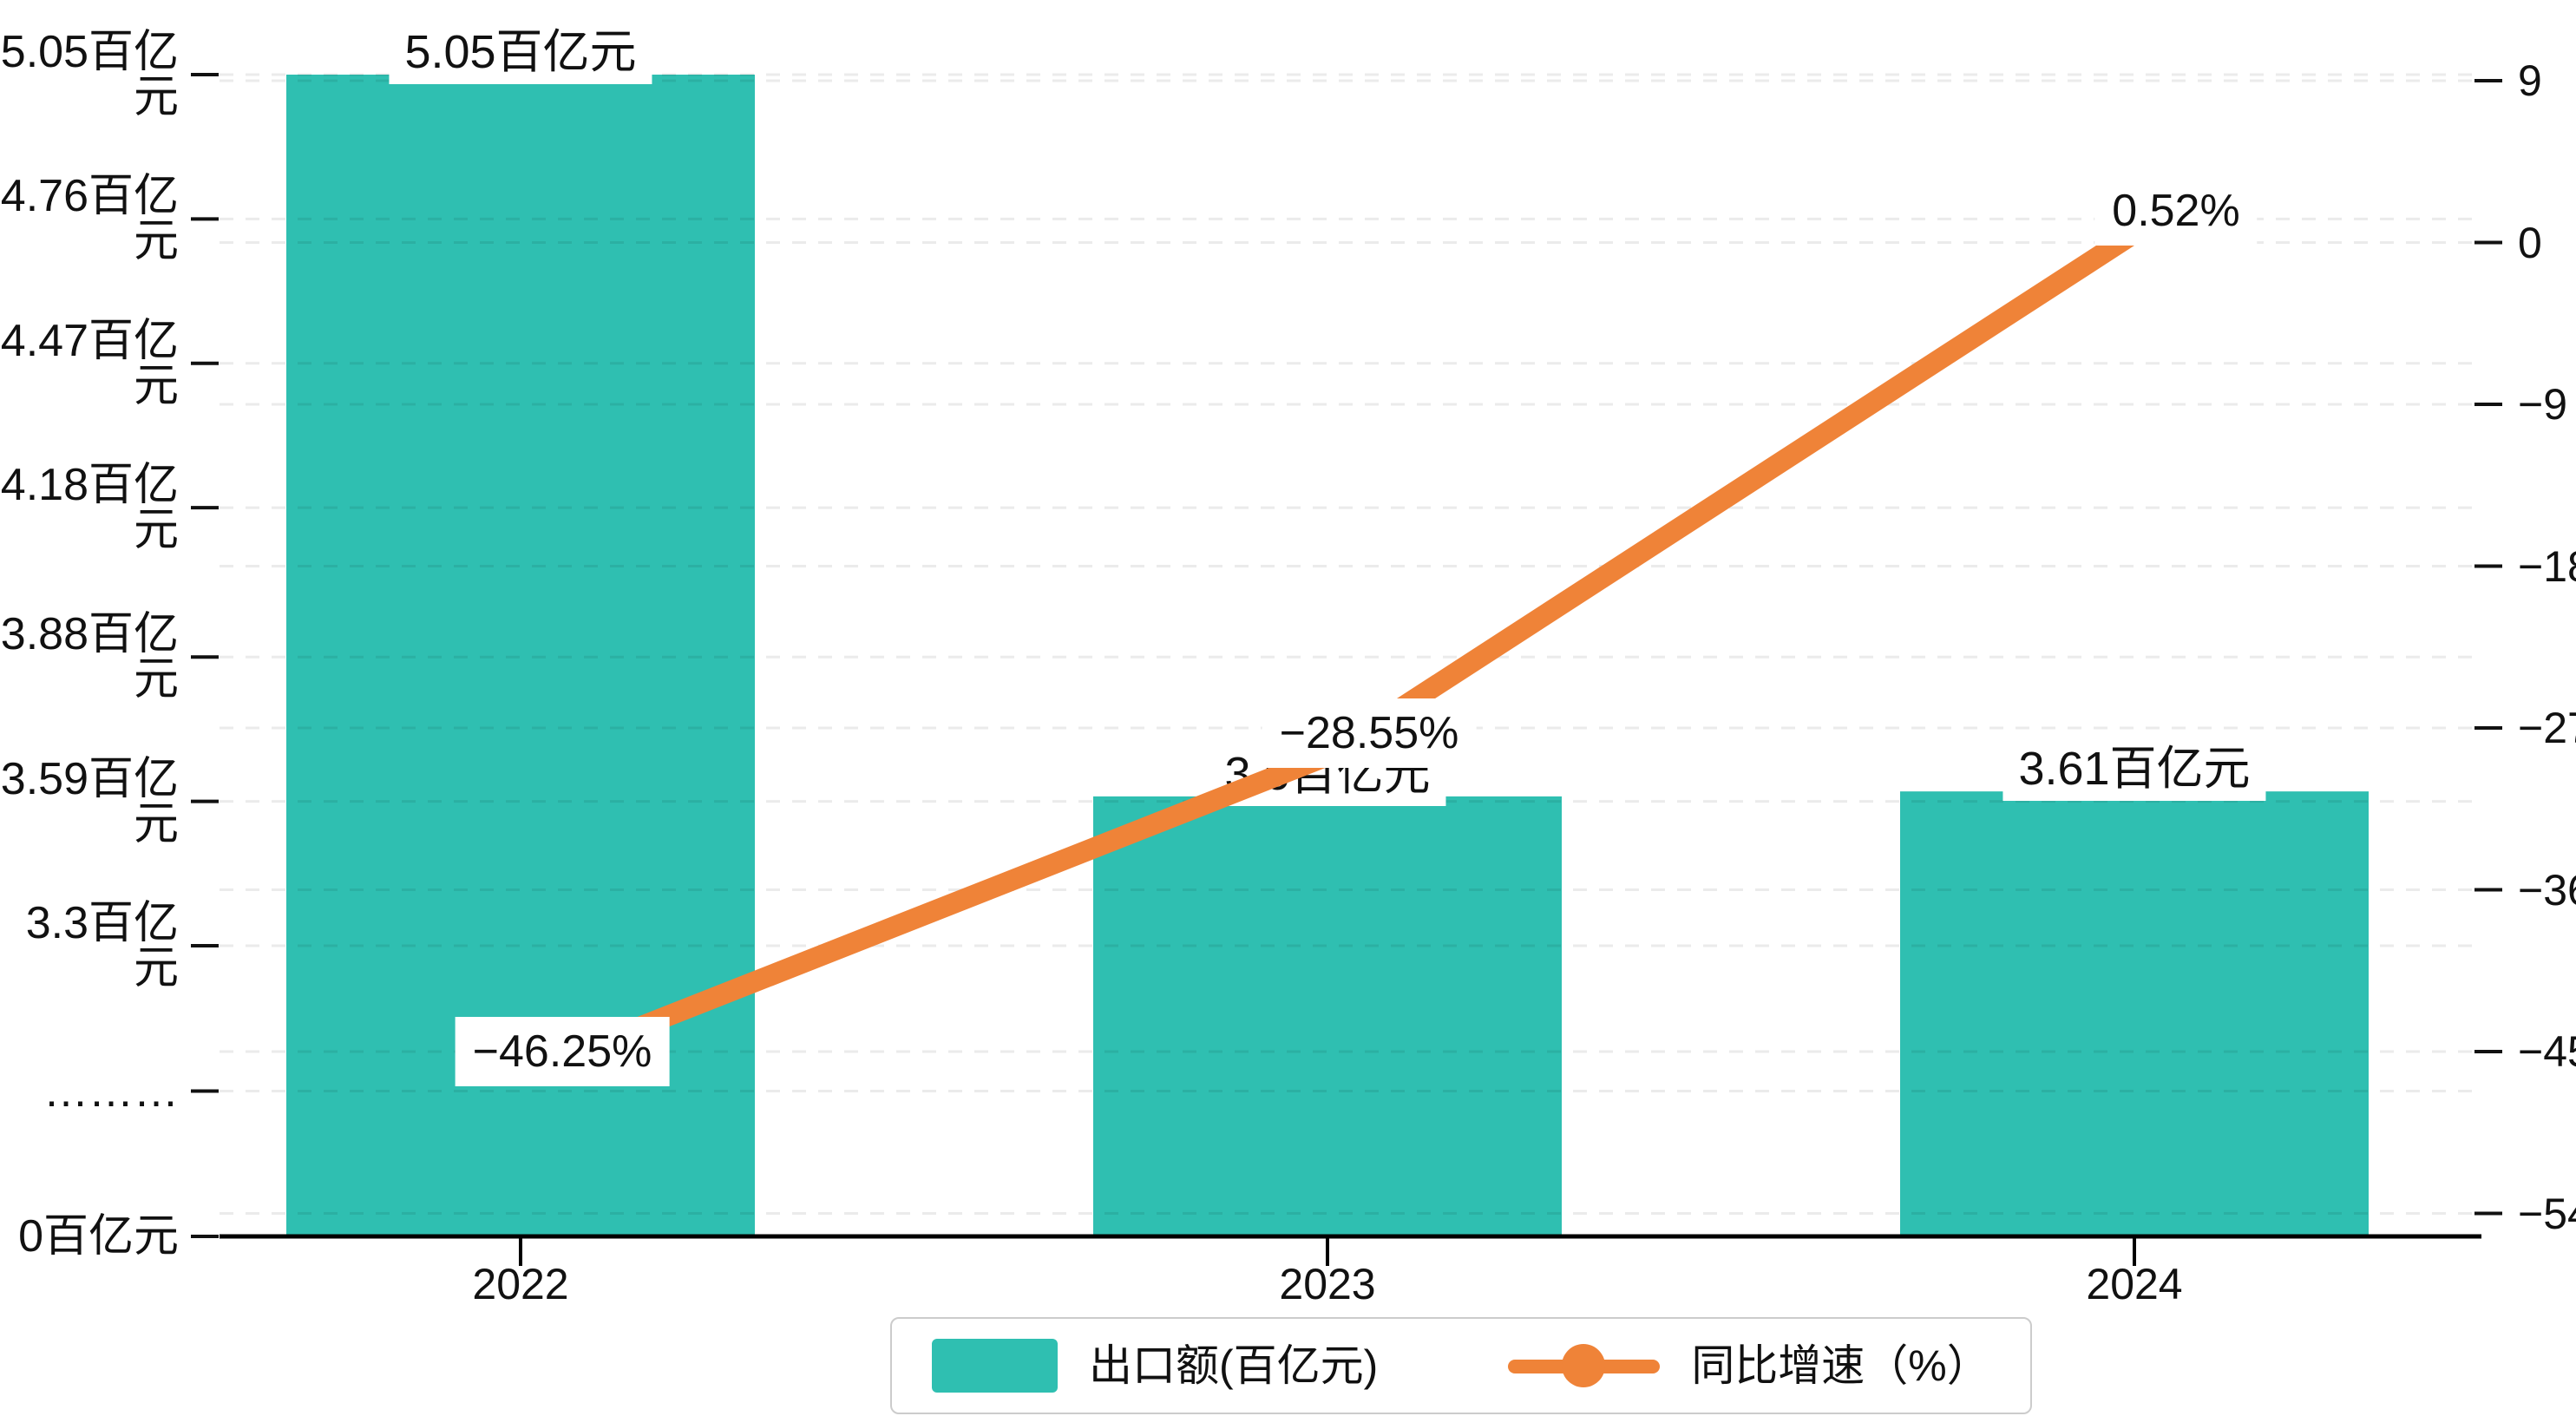 The width and height of the screenshot is (2576, 1416). Describe the element at coordinates (2547, 890) in the screenshot. I see `right-axis-tick-label: −36` at that location.